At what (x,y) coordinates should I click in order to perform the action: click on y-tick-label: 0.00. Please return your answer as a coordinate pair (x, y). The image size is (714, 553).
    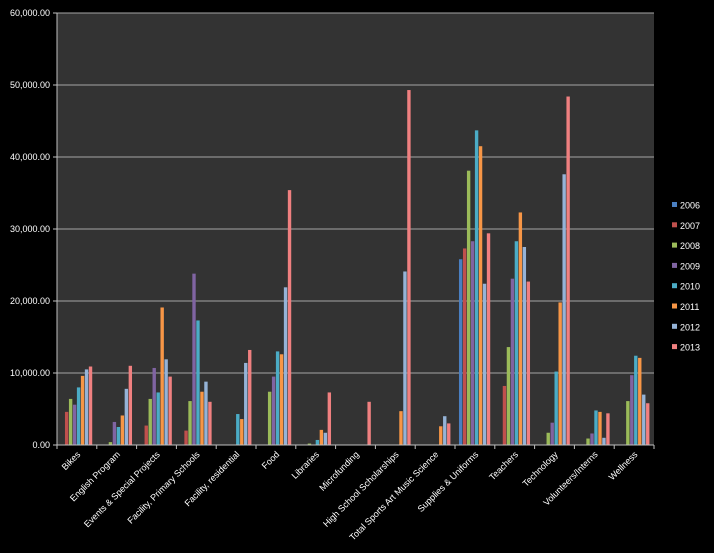
    Looking at the image, I should click on (41, 445).